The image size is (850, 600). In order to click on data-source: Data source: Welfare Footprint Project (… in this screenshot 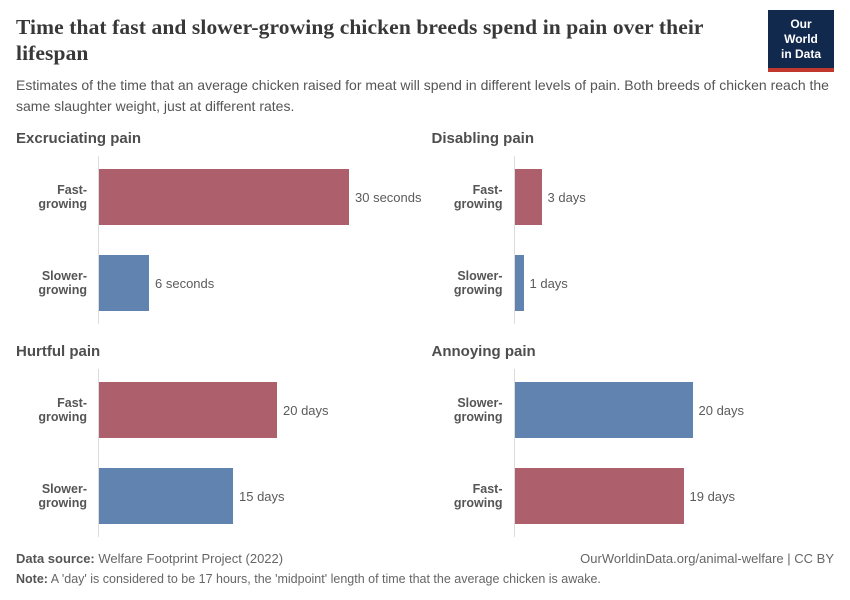, I will do `click(149, 558)`.